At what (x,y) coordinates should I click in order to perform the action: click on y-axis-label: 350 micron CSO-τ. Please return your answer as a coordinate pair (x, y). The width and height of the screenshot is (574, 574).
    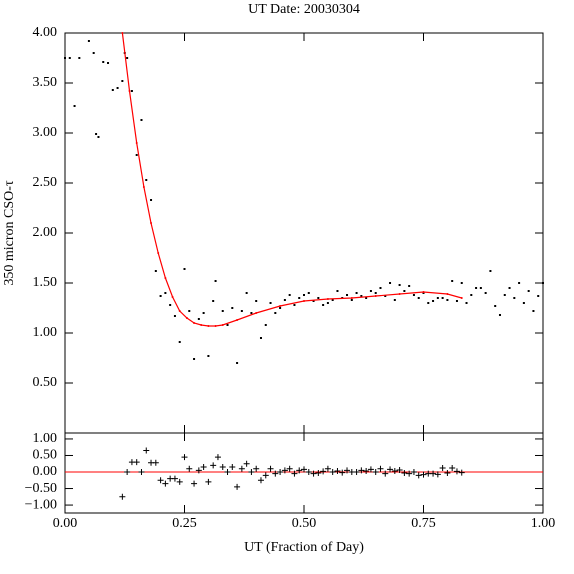
    Looking at the image, I should click on (9, 233).